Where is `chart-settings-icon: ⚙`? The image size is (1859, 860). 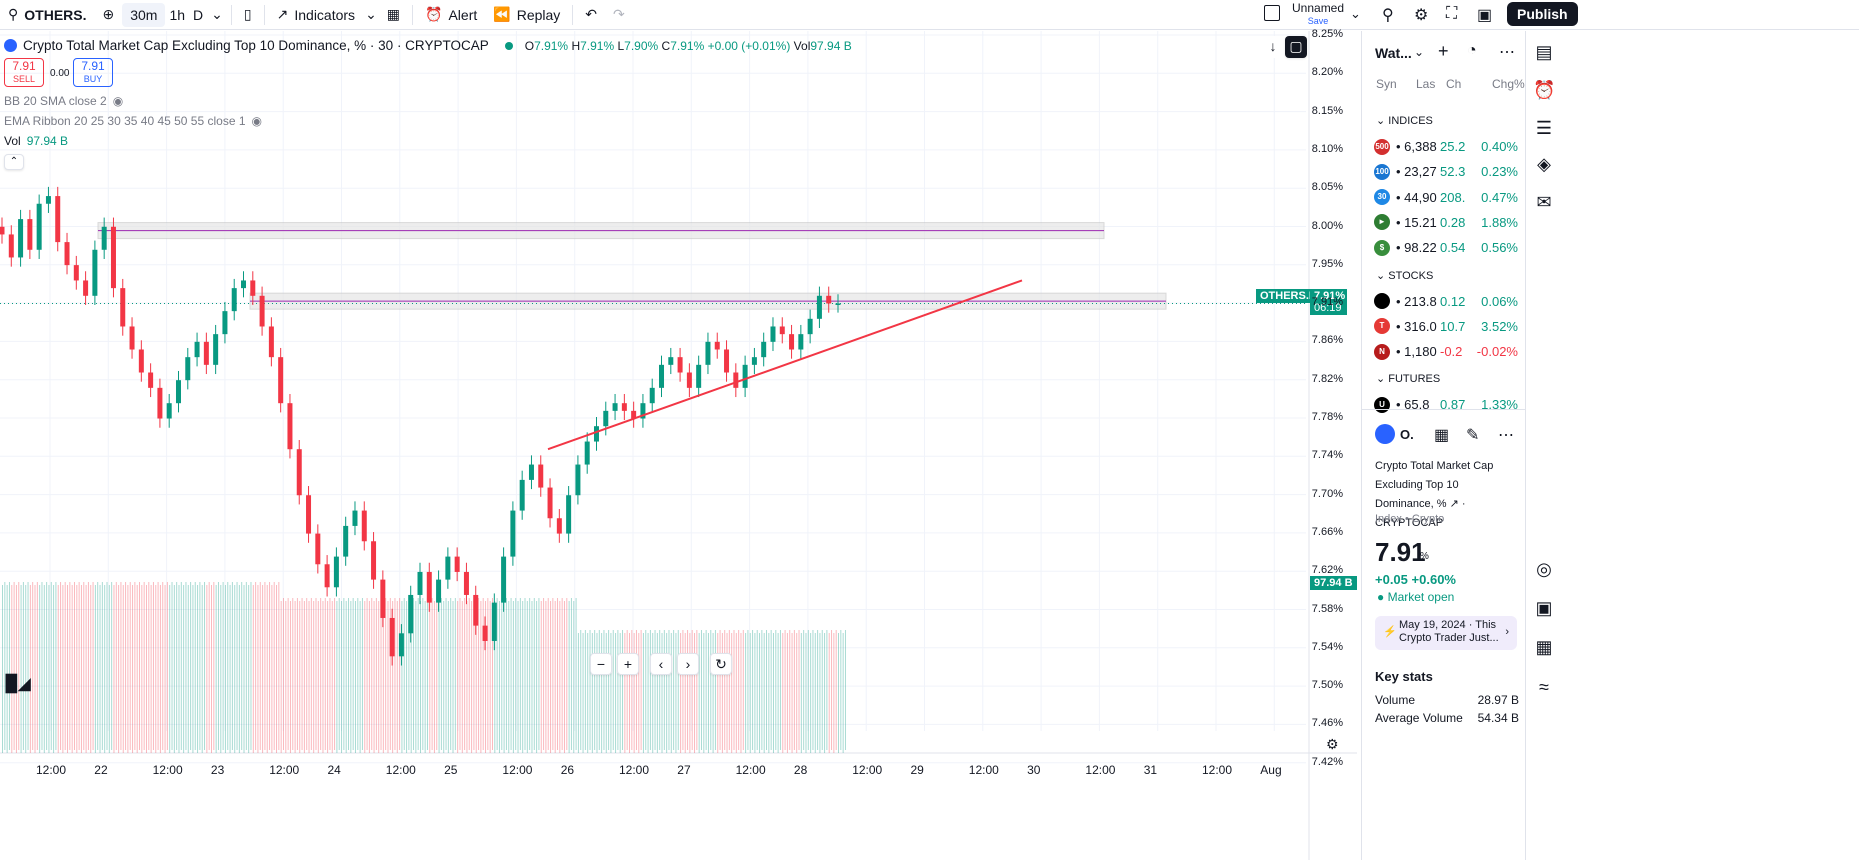
chart-settings-icon: ⚙ is located at coordinates (1332, 744).